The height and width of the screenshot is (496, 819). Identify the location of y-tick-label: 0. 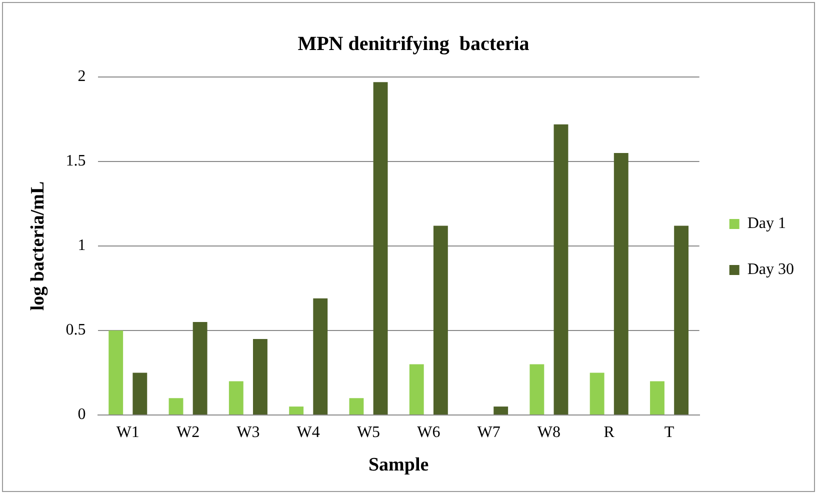
(82, 415).